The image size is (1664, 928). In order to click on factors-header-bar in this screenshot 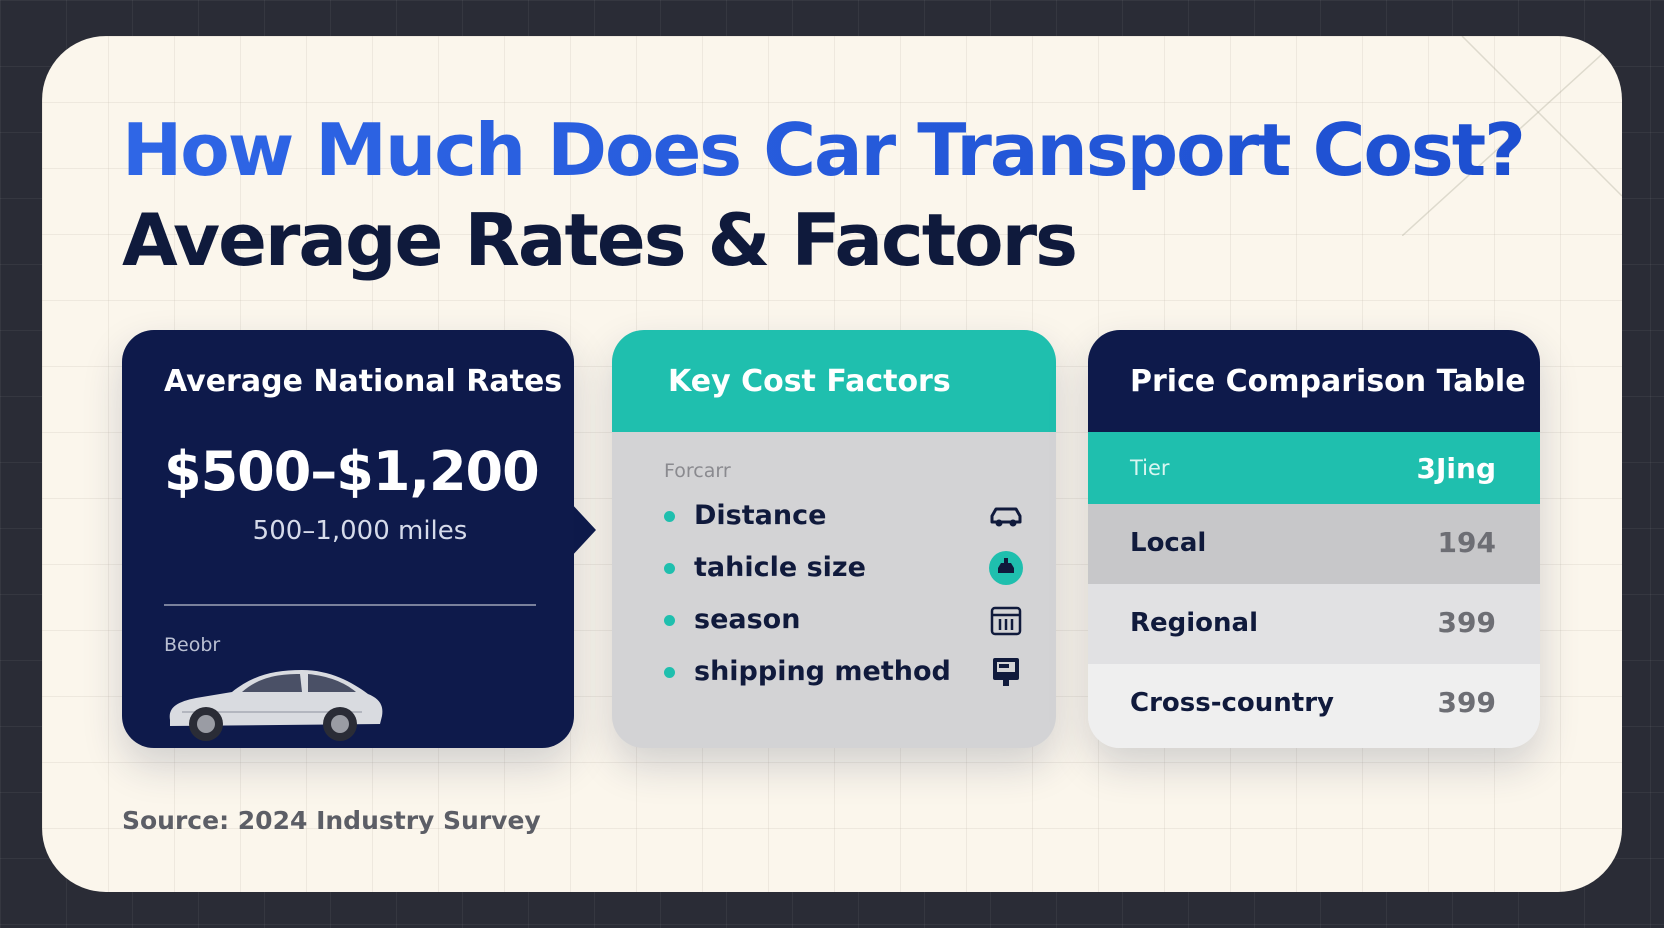, I will do `click(834, 381)`.